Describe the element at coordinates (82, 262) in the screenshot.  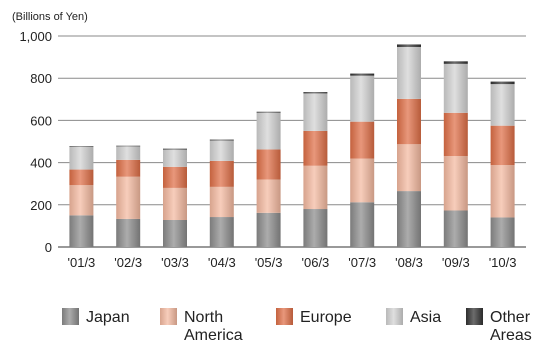
I see `x-tick-label: '01/3` at that location.